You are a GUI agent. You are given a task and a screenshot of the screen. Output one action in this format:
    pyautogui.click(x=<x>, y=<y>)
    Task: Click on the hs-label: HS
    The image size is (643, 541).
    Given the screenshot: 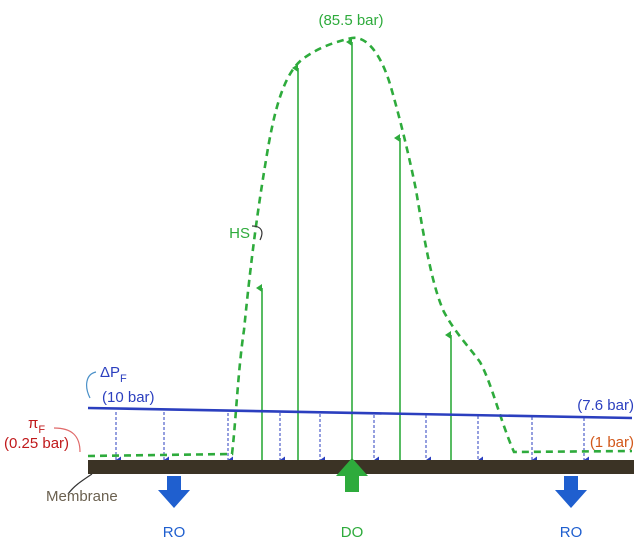 What is the action you would take?
    pyautogui.click(x=239, y=233)
    